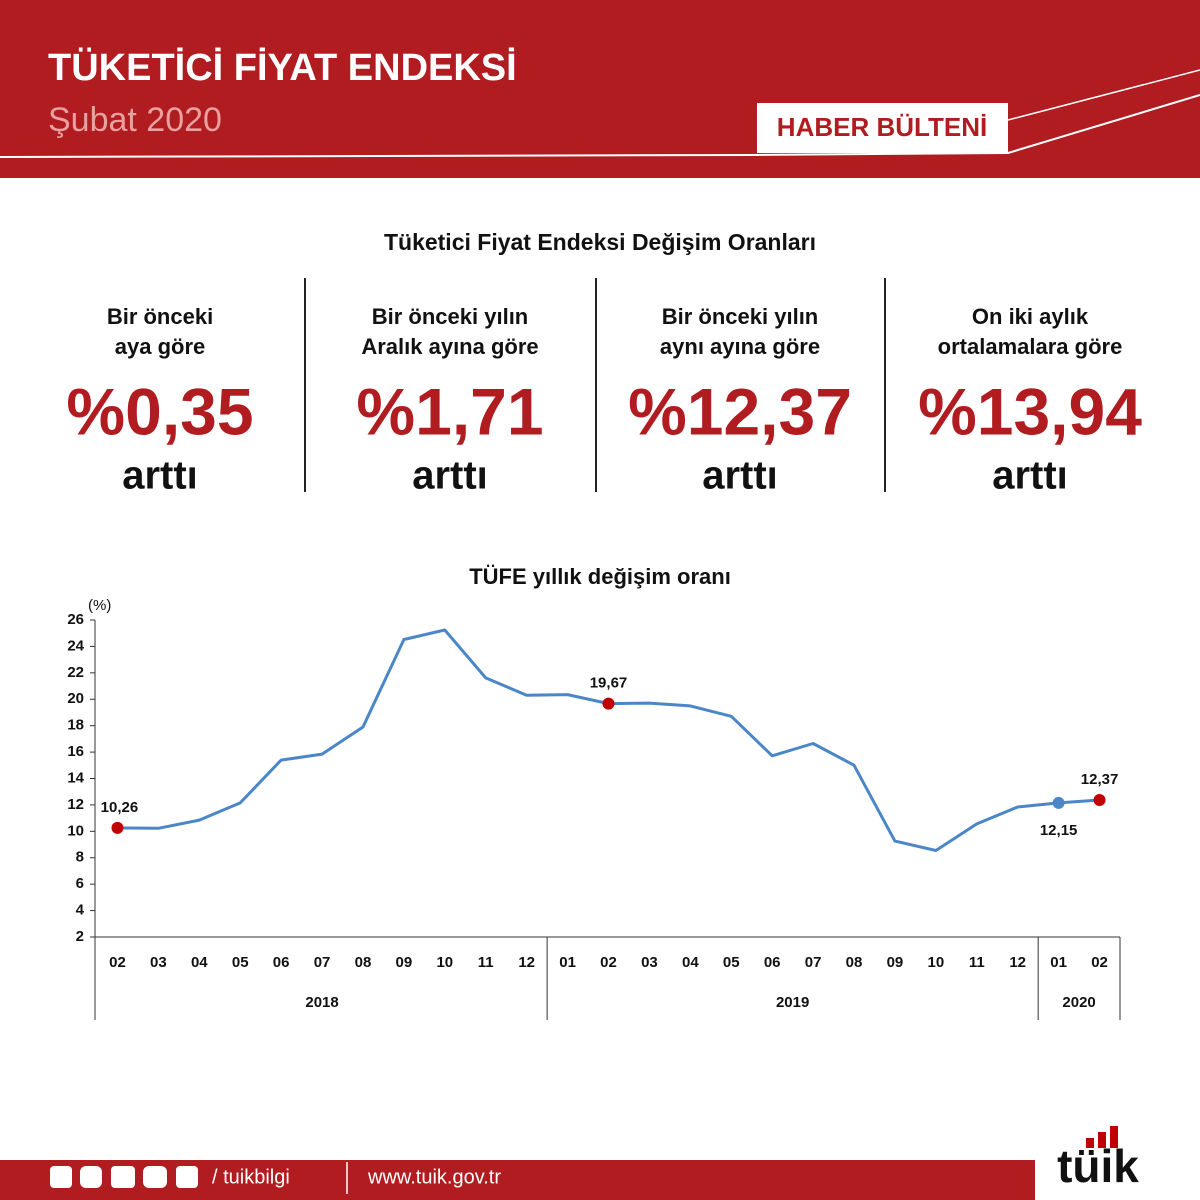 This screenshot has width=1200, height=1200. What do you see at coordinates (1102, 1137) in the screenshot?
I see `logo-bars` at bounding box center [1102, 1137].